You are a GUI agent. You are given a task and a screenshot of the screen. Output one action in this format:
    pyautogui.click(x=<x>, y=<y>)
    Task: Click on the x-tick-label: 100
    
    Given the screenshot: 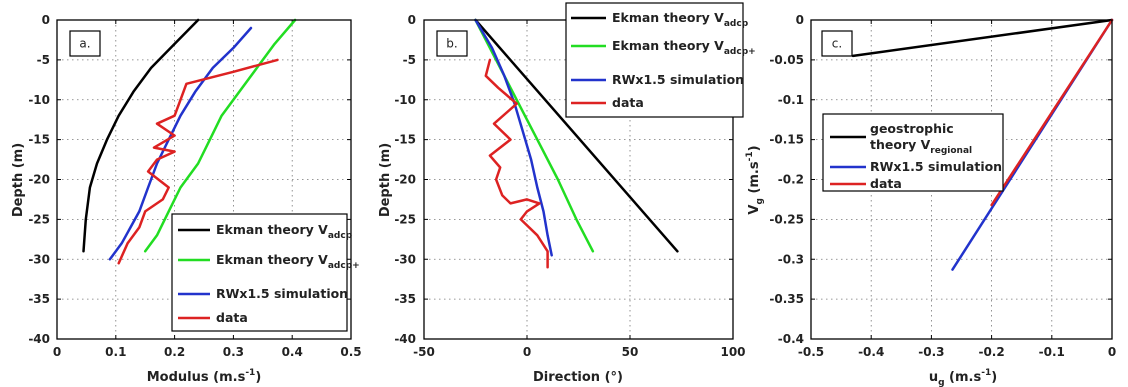 What is the action you would take?
    pyautogui.click(x=732, y=352)
    